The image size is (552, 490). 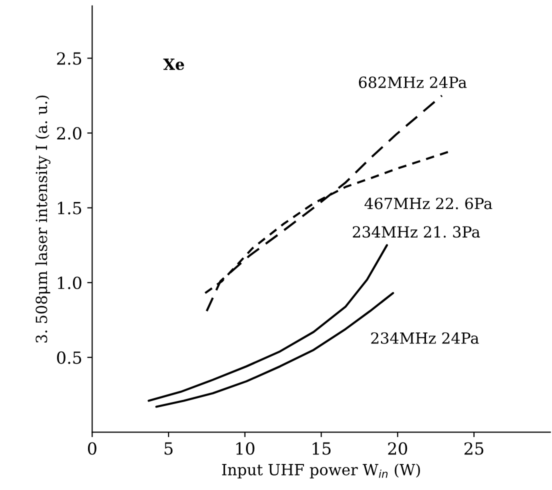 What do you see at coordinates (428, 204) in the screenshot?
I see `series-label: 467MHz 22. 6Pa` at bounding box center [428, 204].